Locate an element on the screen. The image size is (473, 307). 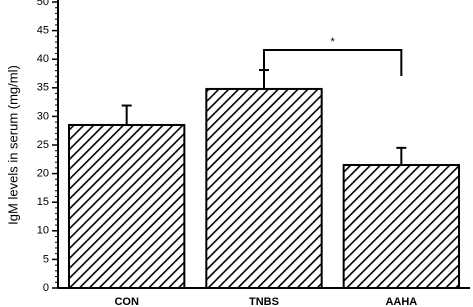
x-tick-label: CON is located at coordinates (126, 301).